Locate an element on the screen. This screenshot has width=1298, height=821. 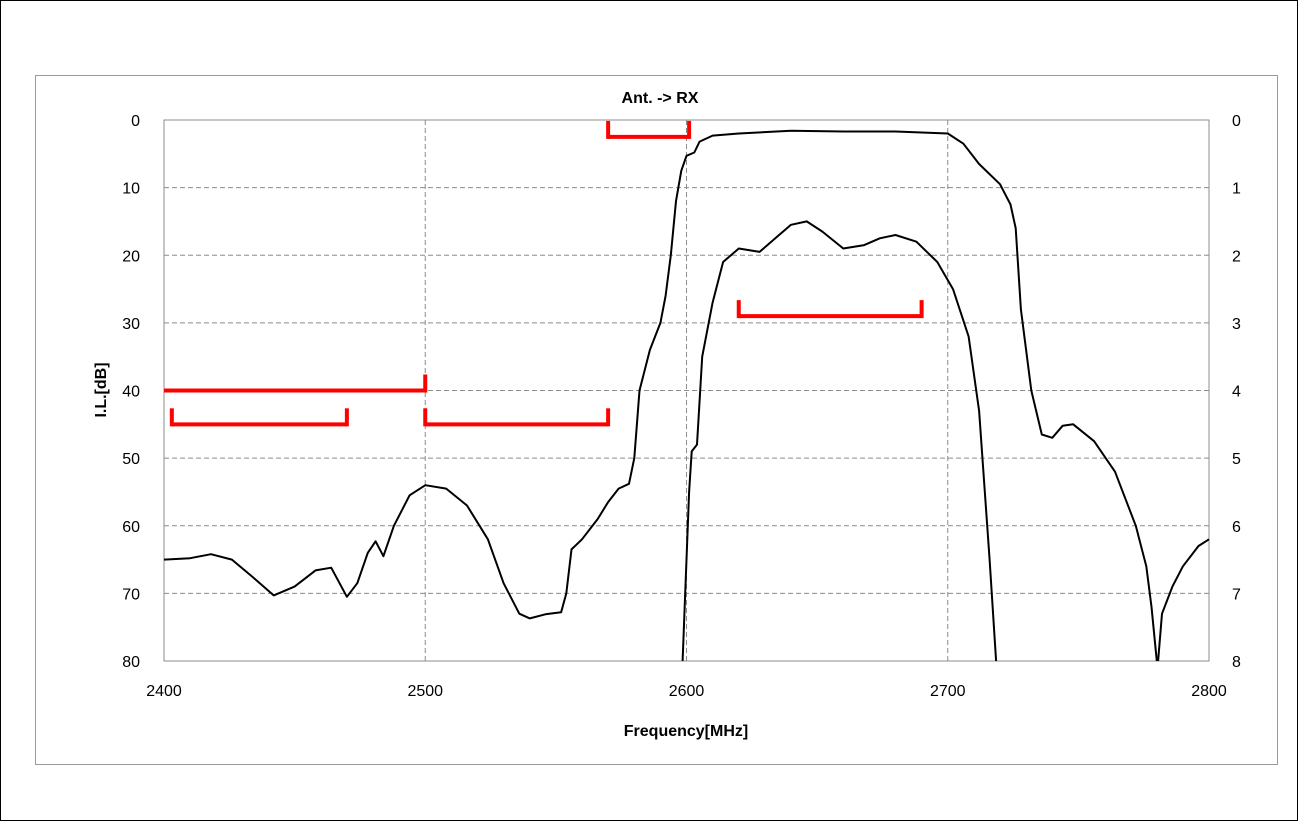
y2-tick-label: 0 is located at coordinates (1236, 121).